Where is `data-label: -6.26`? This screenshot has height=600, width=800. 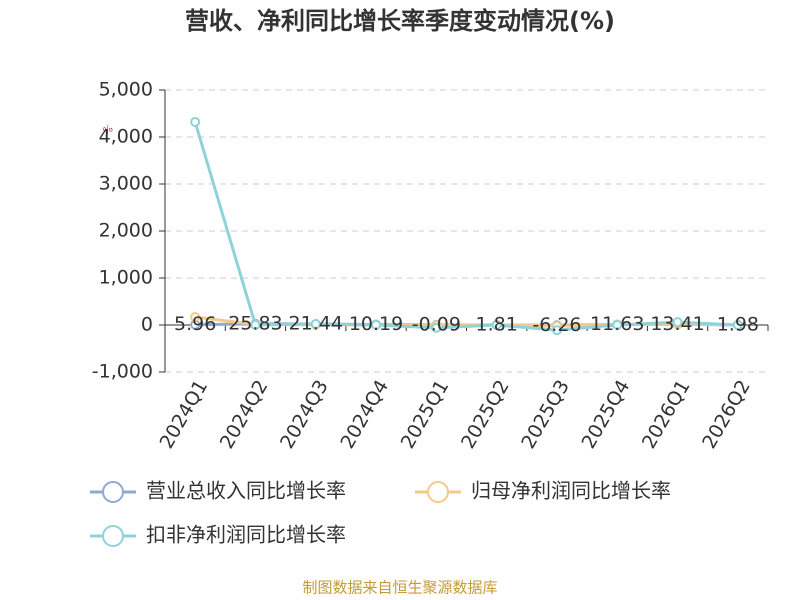
data-label: -6.26 is located at coordinates (556, 325).